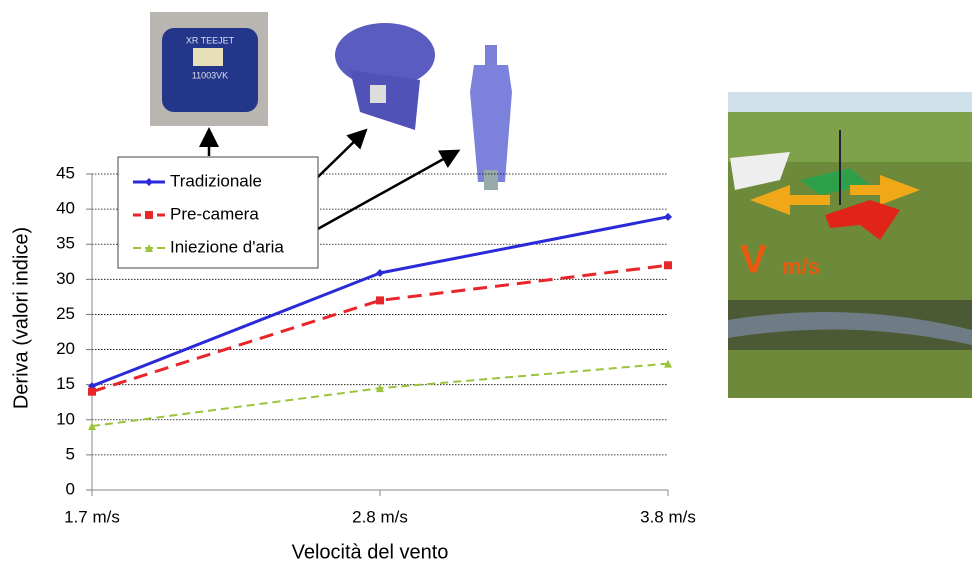 Image resolution: width=972 pixels, height=562 pixels. What do you see at coordinates (70, 453) in the screenshot?
I see `y-tick-label: 5` at bounding box center [70, 453].